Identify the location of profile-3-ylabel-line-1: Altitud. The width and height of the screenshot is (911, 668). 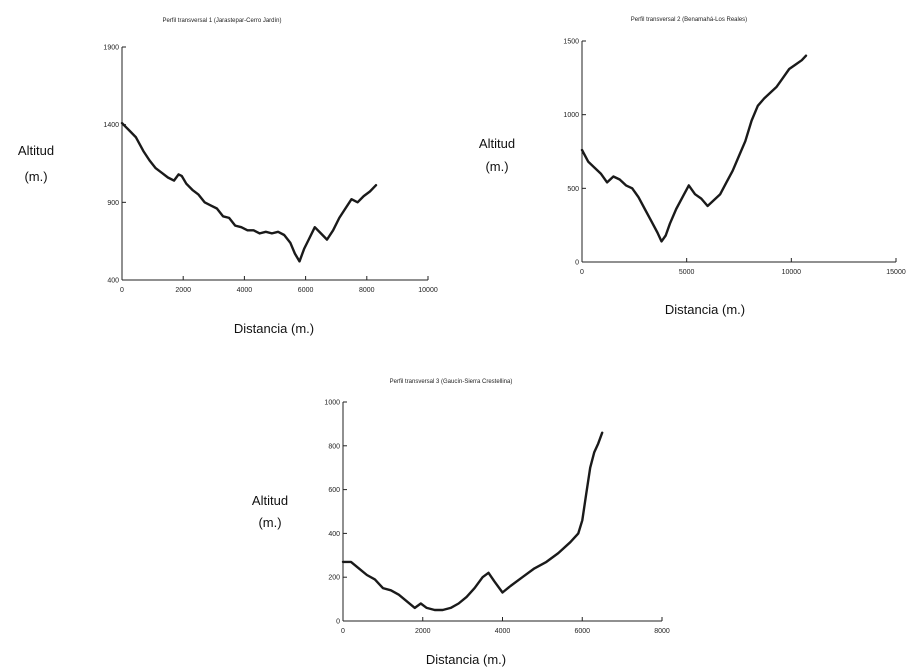
(270, 500).